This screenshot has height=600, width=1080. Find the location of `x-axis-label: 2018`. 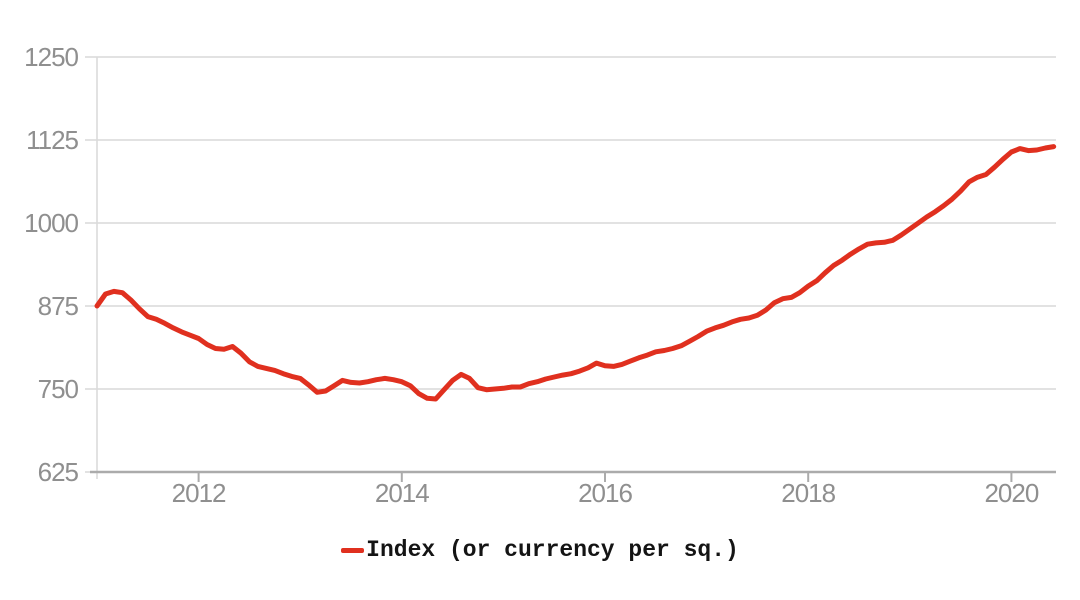

x-axis-label: 2018 is located at coordinates (808, 493).